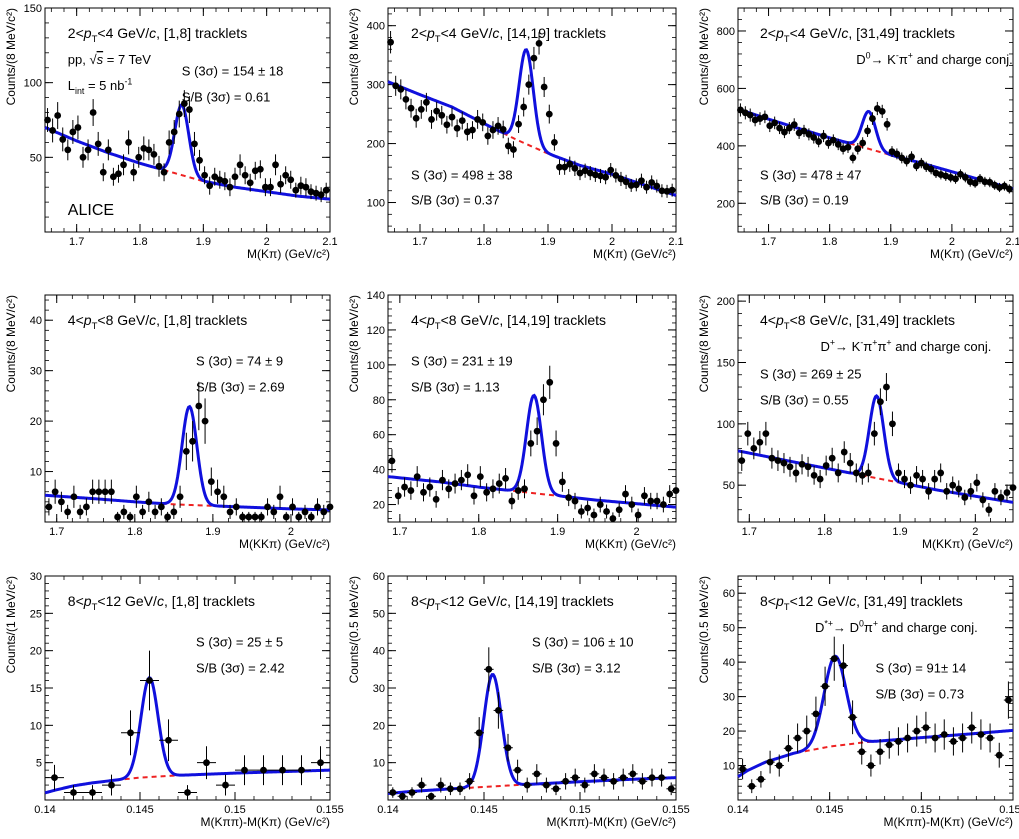  What do you see at coordinates (123, 33) in the screenshot?
I see `text-segment: <4 GeV/` at bounding box center [123, 33].